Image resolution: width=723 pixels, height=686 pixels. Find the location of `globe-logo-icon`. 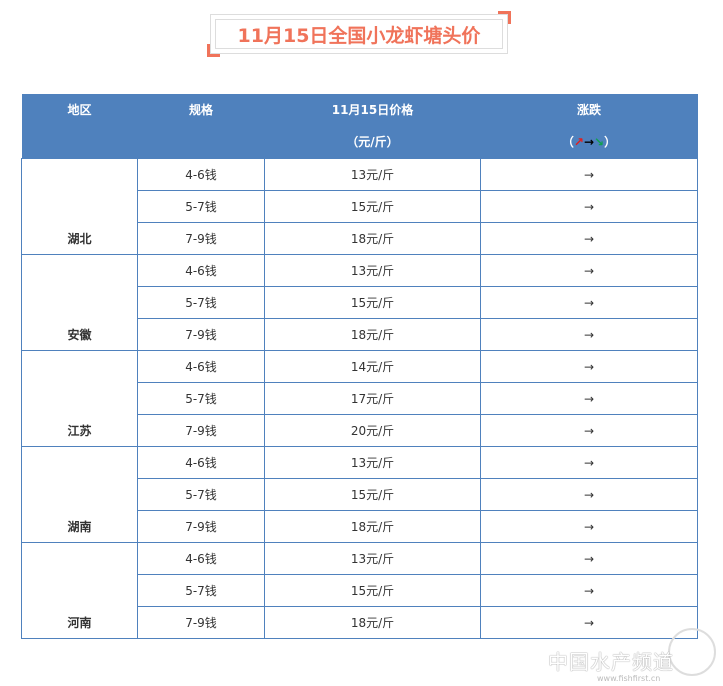

globe-logo-icon is located at coordinates (692, 652).